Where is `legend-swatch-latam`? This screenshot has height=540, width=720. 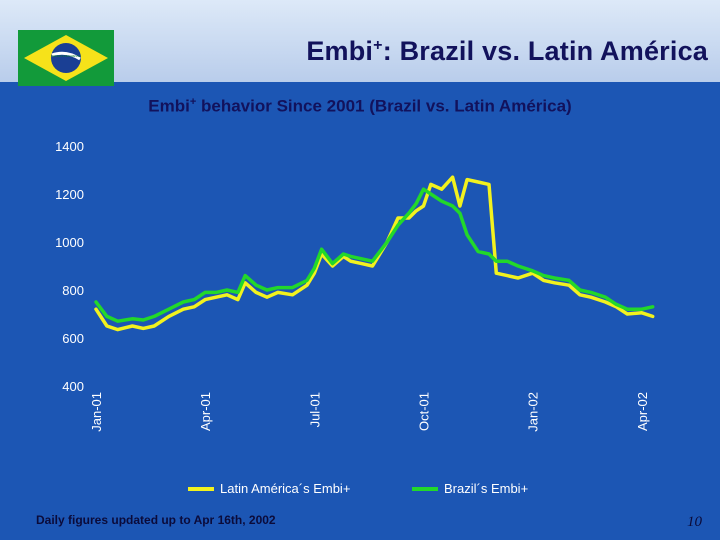
legend-swatch-latam is located at coordinates (201, 488).